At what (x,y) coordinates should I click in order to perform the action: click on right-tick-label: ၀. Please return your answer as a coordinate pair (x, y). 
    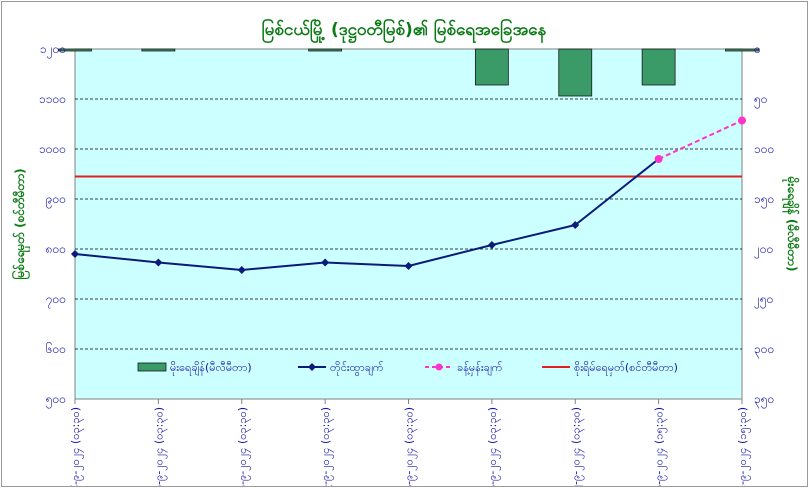
    Looking at the image, I should click on (757, 49).